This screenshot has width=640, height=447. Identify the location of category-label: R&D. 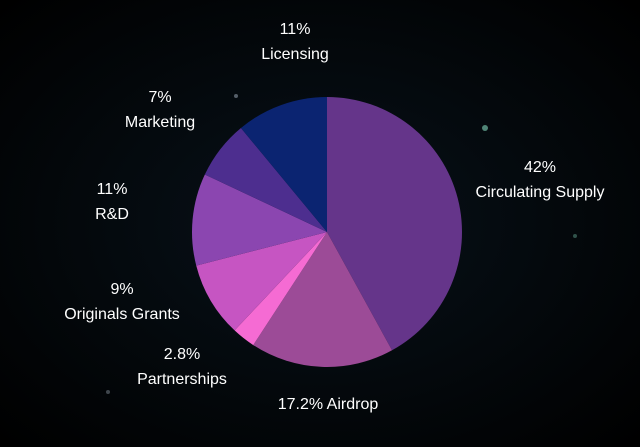
(112, 214).